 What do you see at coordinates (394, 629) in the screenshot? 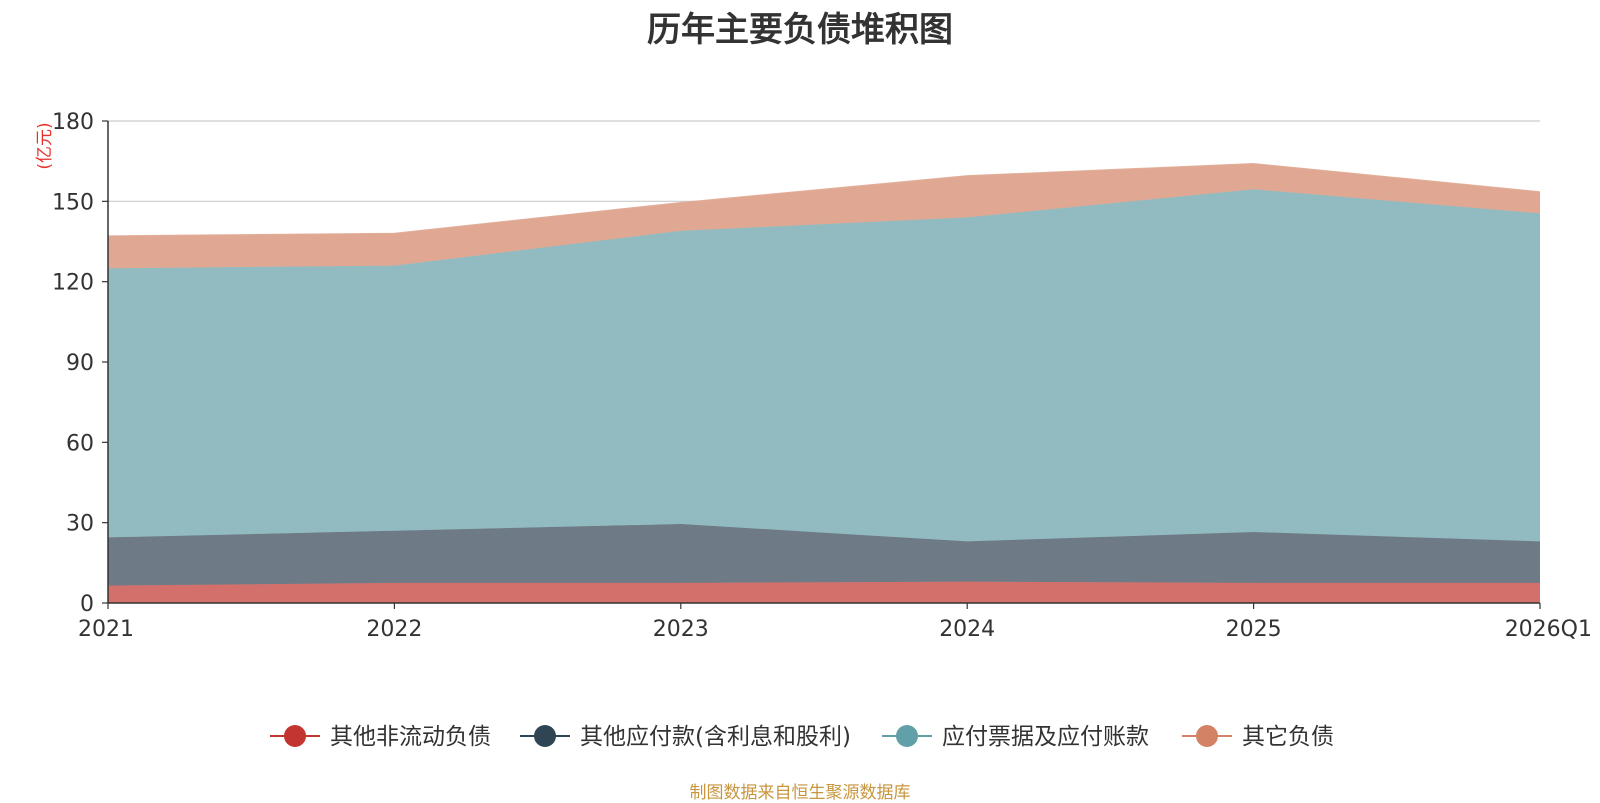
I see `x-tick-label: 2022` at bounding box center [394, 629].